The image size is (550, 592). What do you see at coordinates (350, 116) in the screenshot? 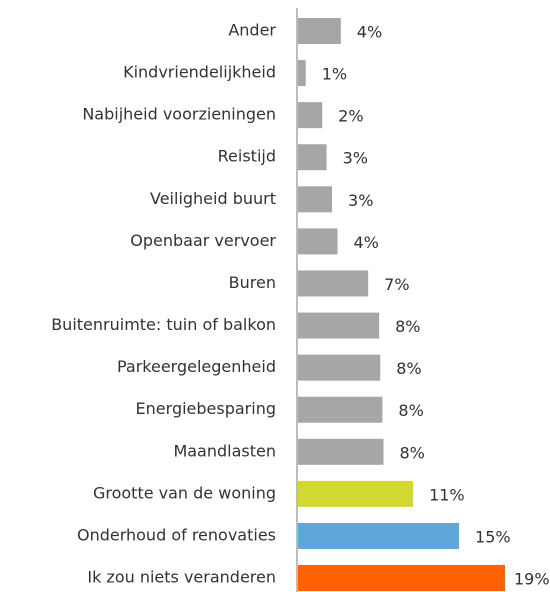
I see `value-label: 2%` at bounding box center [350, 116].